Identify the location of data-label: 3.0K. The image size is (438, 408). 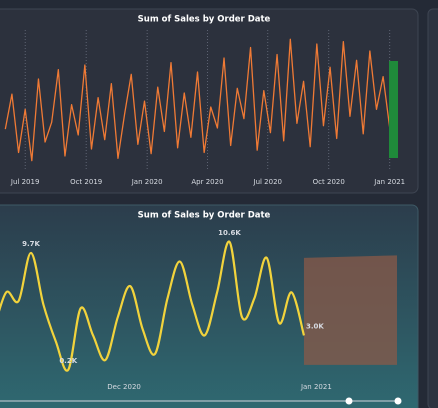
(315, 326).